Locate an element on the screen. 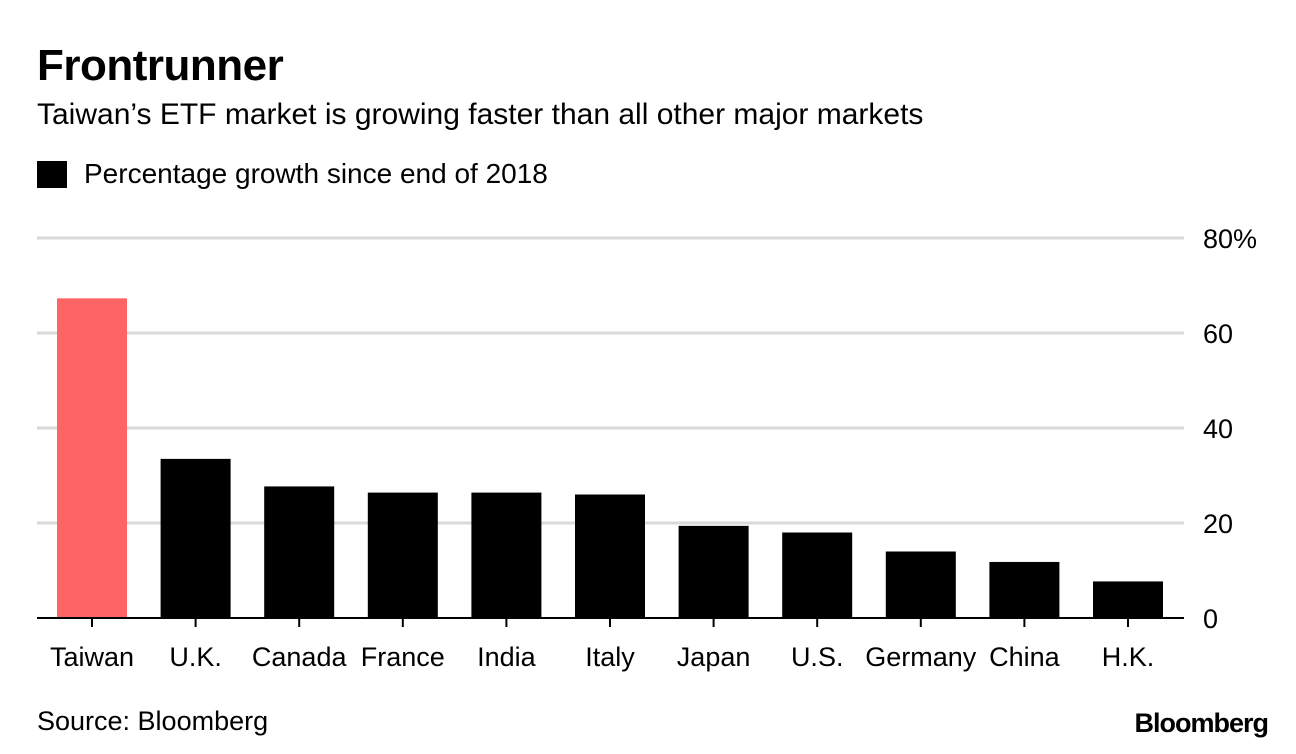 The height and width of the screenshot is (754, 1296). x-tick-label: U.S. is located at coordinates (817, 657).